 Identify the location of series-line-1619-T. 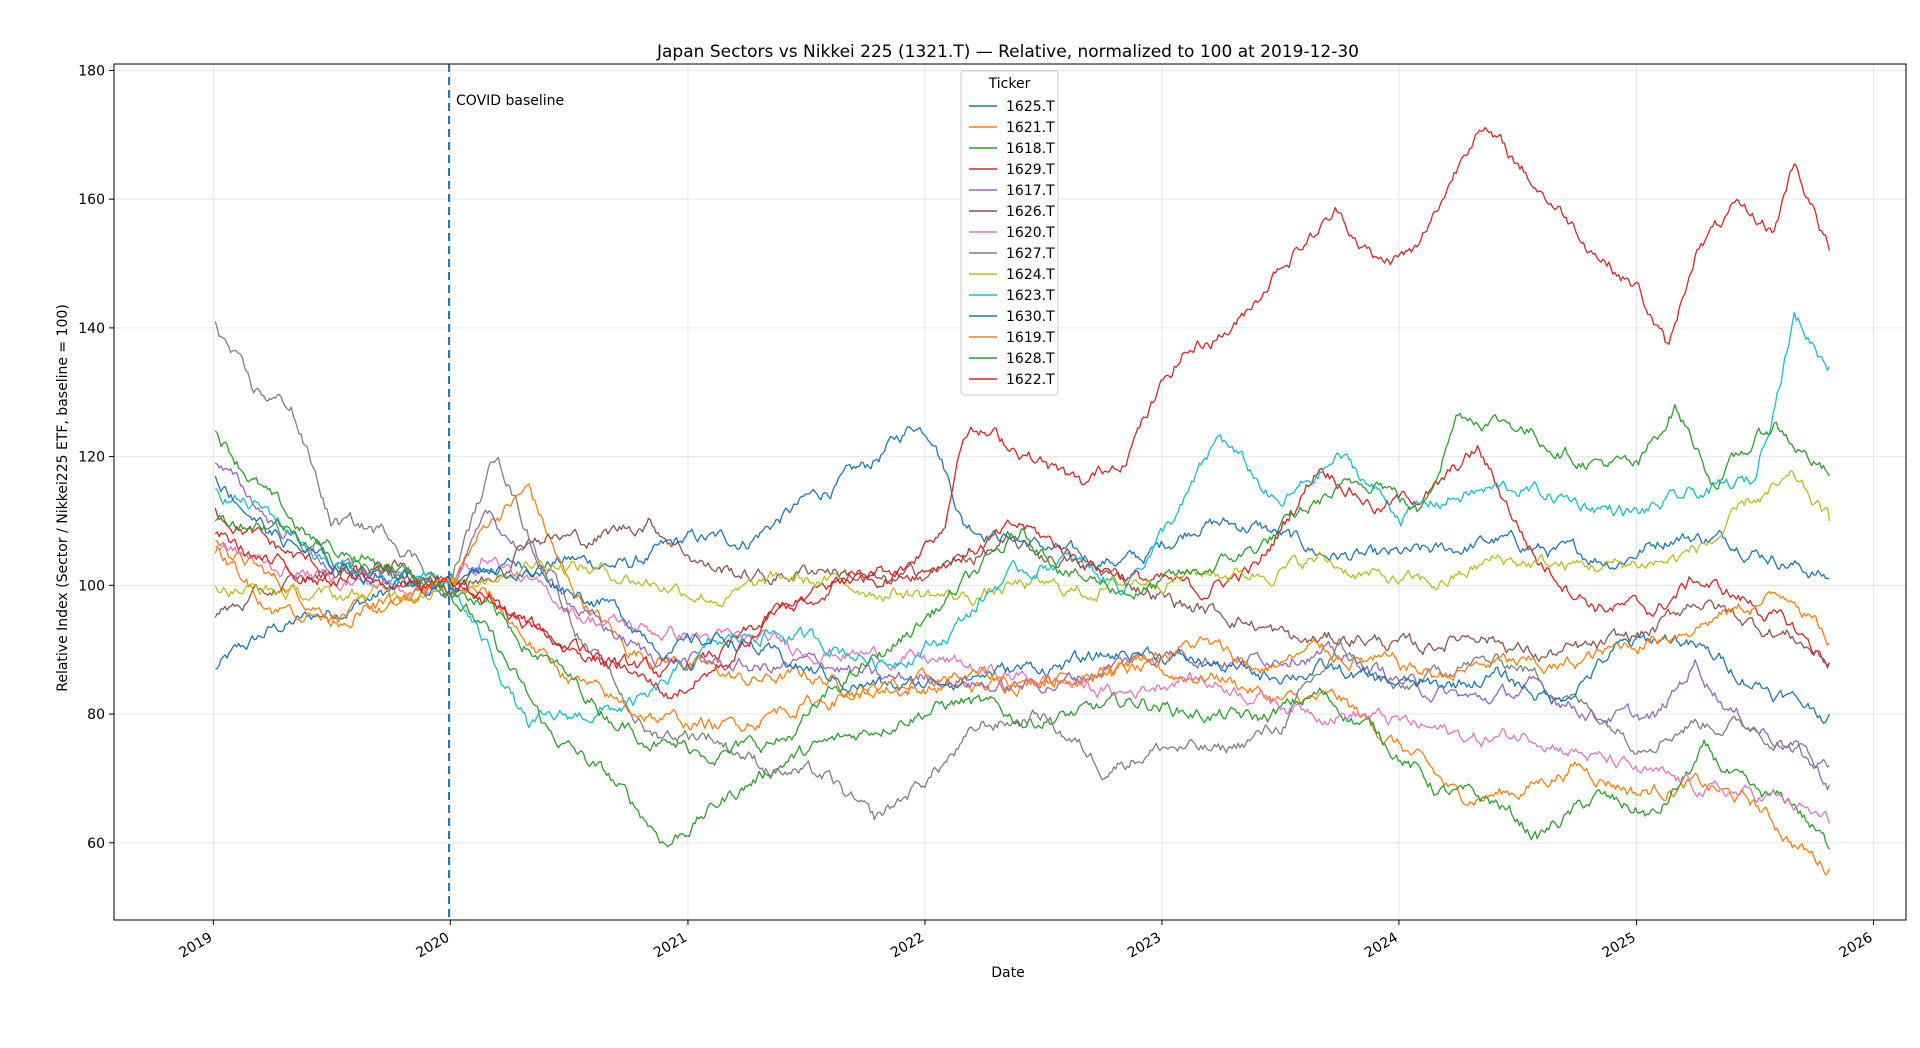
(1022, 639).